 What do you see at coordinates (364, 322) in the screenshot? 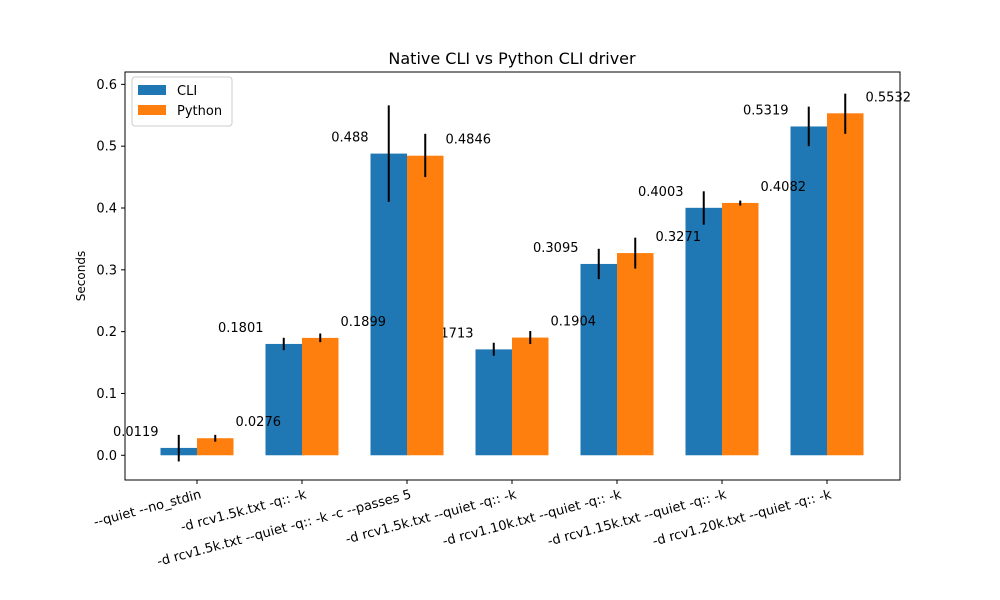
I see `data-label: 0.1899` at bounding box center [364, 322].